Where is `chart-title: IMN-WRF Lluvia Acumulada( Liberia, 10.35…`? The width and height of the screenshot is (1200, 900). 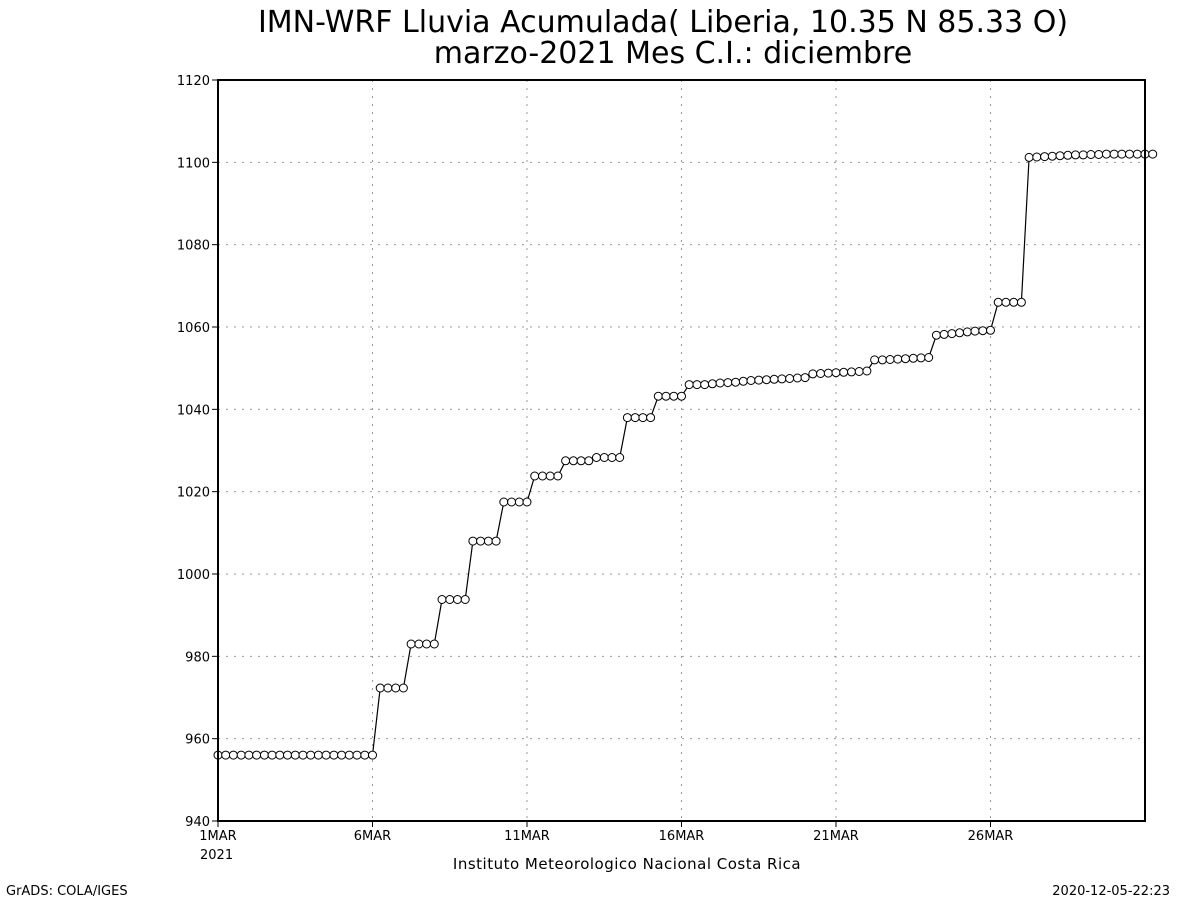
chart-title: IMN-WRF Lluvia Acumulada( Liberia, 10.35… is located at coordinates (663, 22).